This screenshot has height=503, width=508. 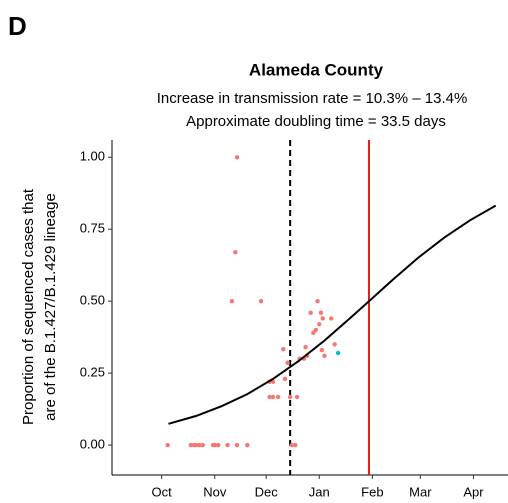 What do you see at coordinates (319, 491) in the screenshot?
I see `x-tick-label: Jan` at bounding box center [319, 491].